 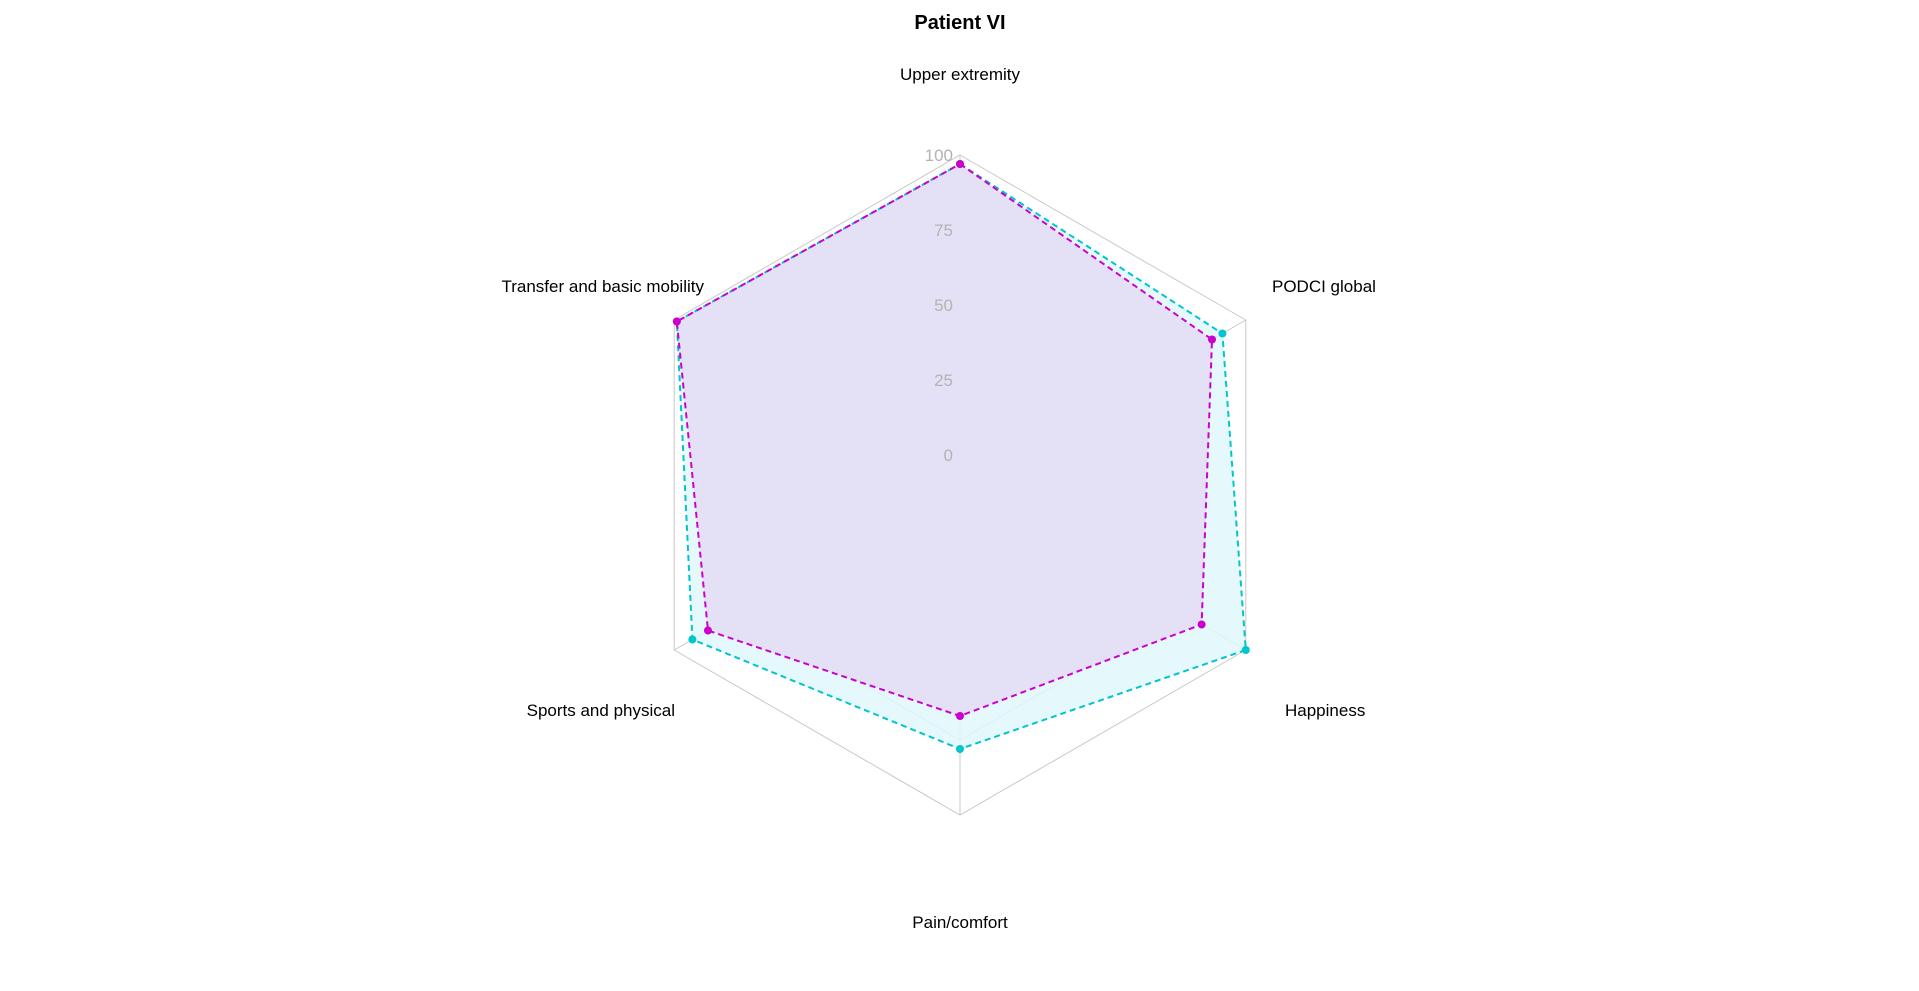 What do you see at coordinates (943, 305) in the screenshot?
I see `tick-label: 50` at bounding box center [943, 305].